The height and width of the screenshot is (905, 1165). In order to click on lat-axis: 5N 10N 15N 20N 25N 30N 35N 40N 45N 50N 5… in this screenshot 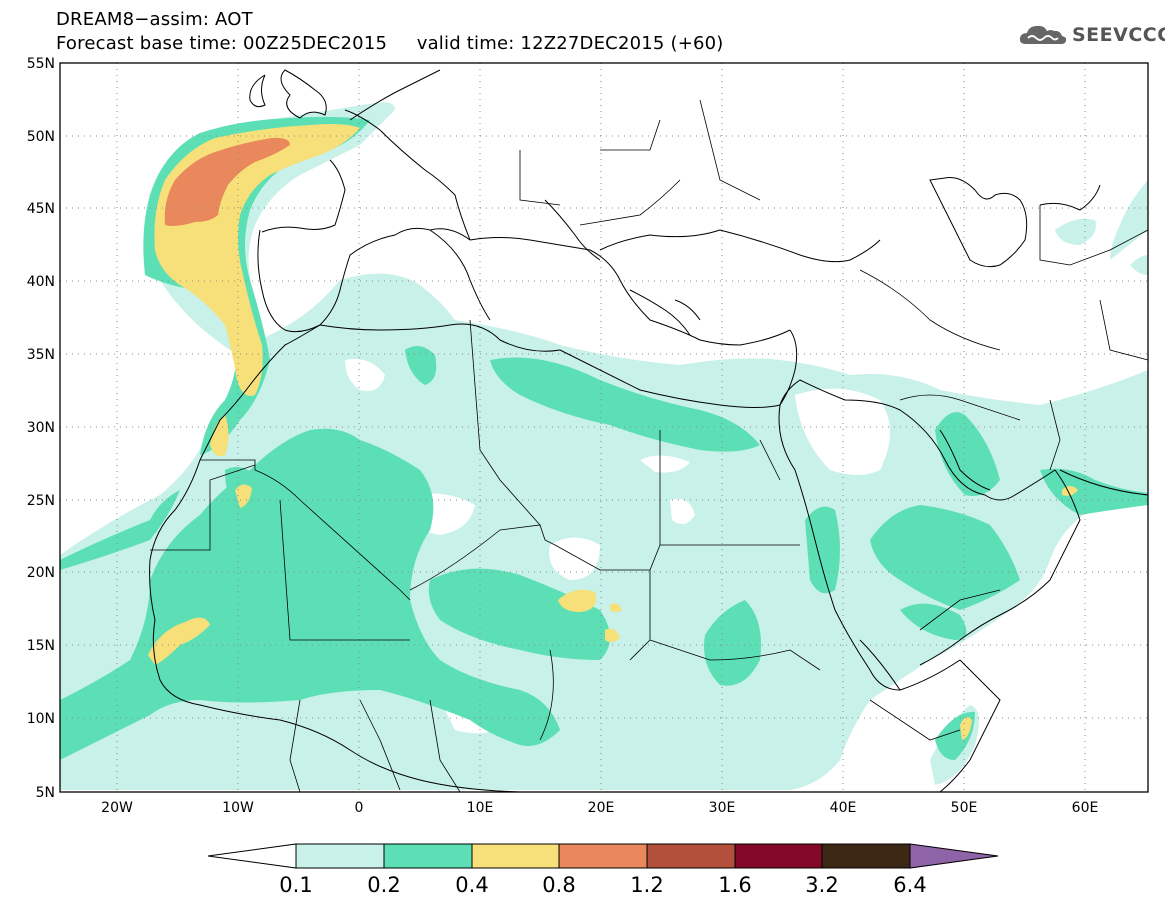, I will do `click(41, 428)`.